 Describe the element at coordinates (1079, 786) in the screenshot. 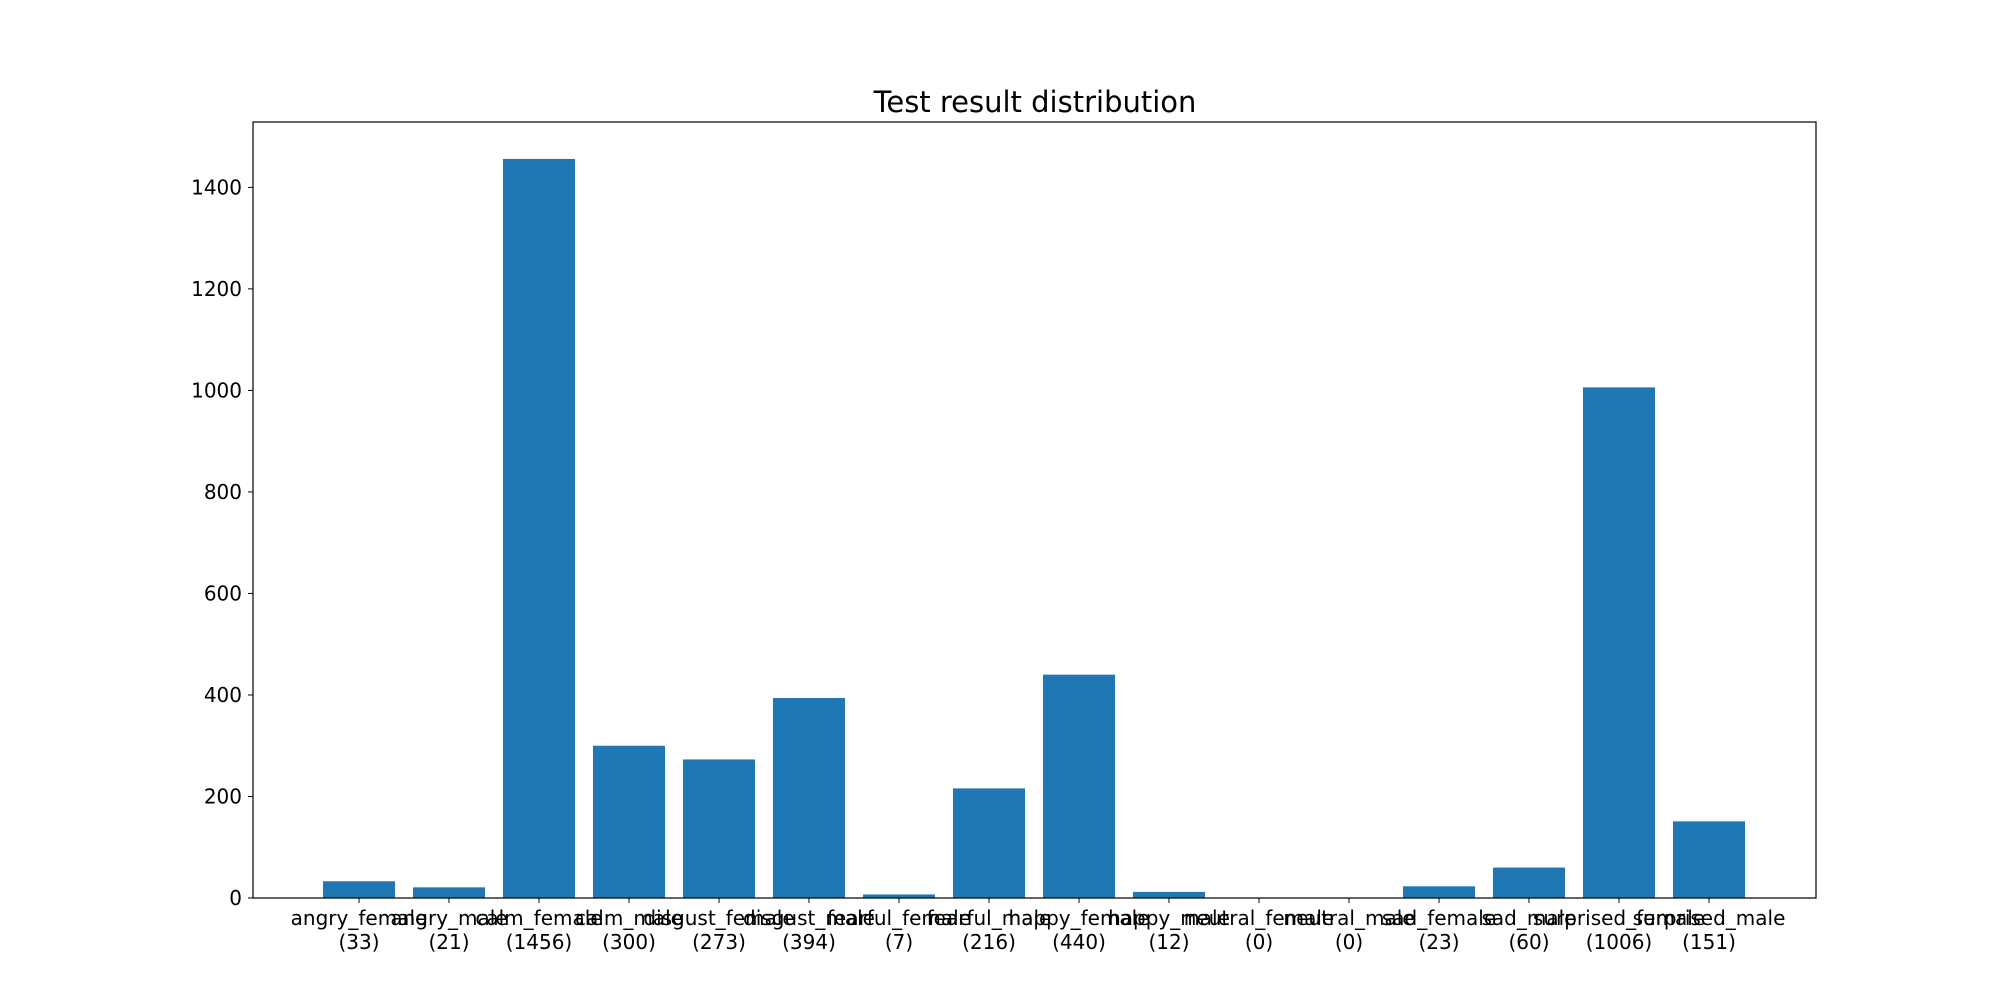

I see `bar-happy_female` at that location.